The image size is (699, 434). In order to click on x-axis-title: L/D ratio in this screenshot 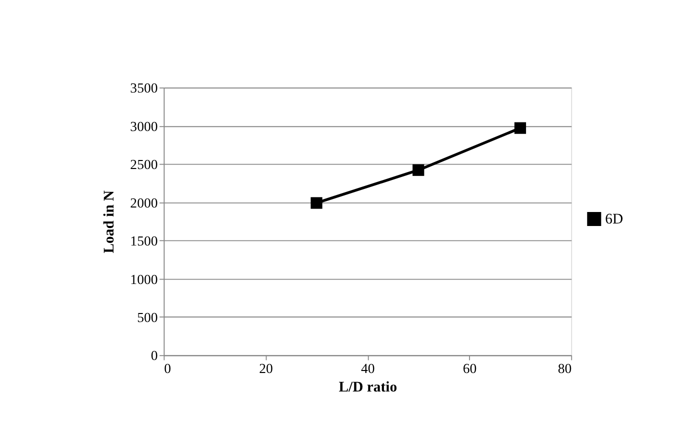, I will do `click(368, 387)`.